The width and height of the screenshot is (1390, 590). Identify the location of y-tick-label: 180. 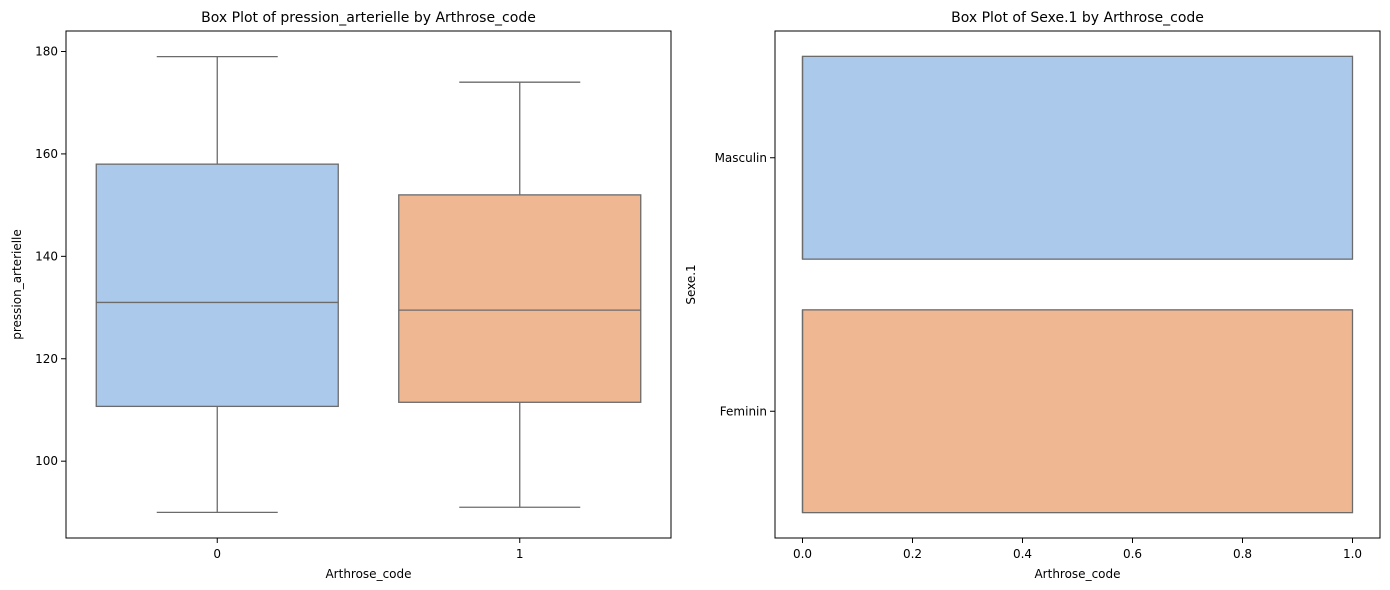
(46, 51).